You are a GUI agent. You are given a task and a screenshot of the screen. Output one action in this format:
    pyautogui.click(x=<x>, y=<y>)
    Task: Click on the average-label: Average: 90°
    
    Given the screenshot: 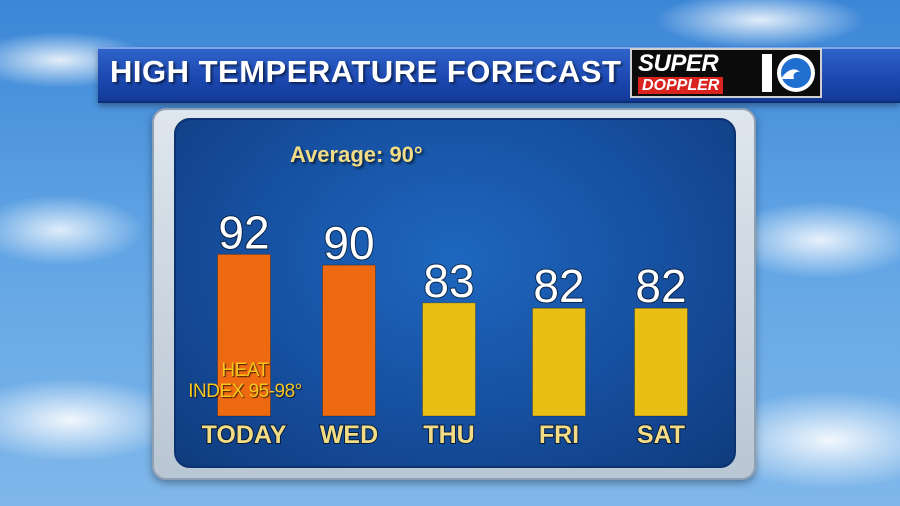 What is the action you would take?
    pyautogui.click(x=356, y=154)
    